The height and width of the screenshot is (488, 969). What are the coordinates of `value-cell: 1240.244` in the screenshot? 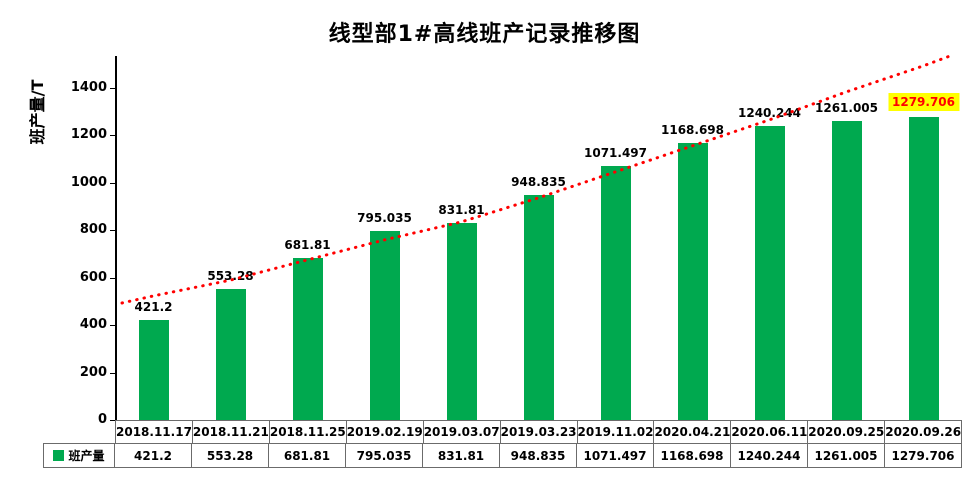 It's located at (769, 455).